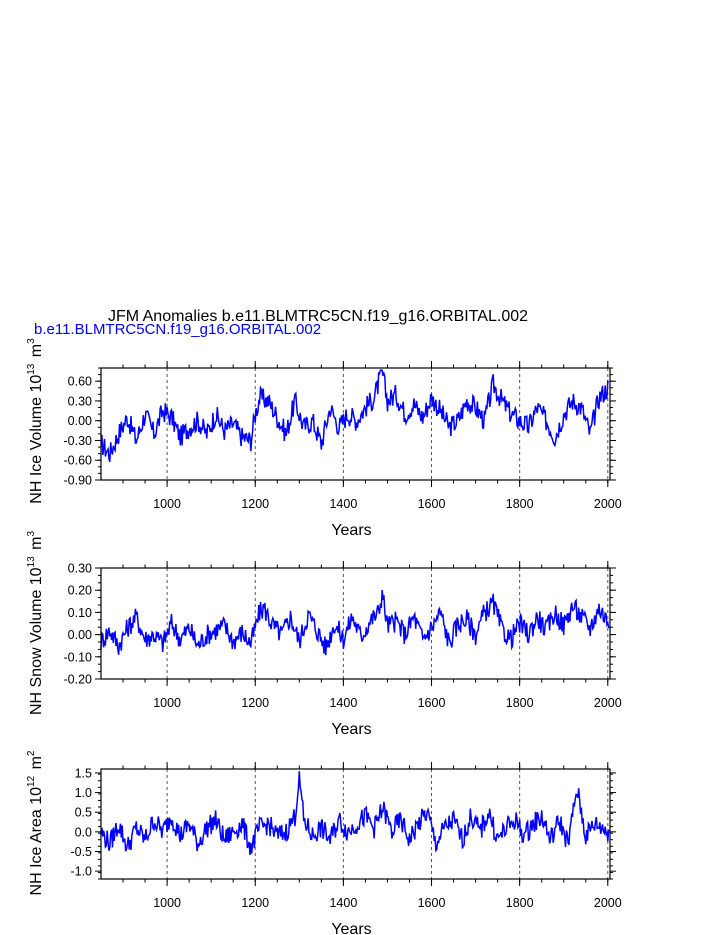 The height and width of the screenshot is (935, 723). I want to click on ytick-label: -0.5, so click(81, 852).